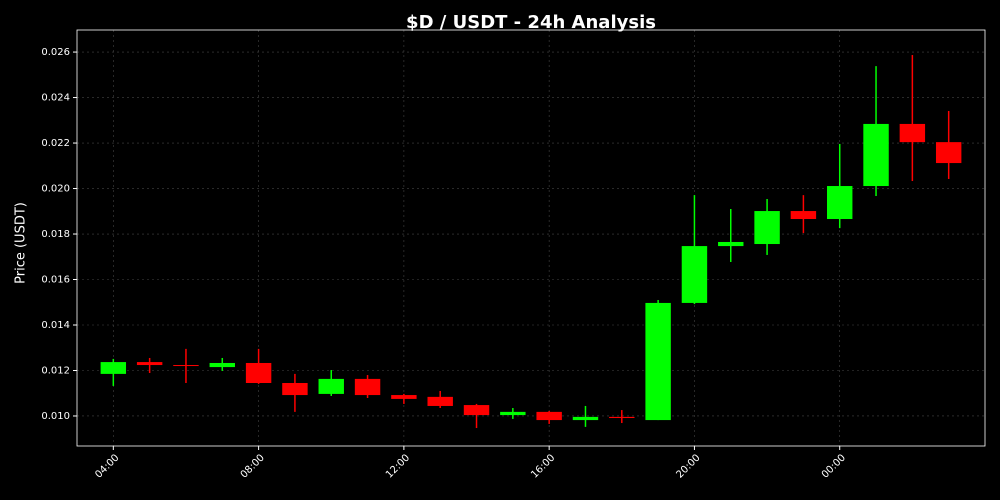 Image resolution: width=1000 pixels, height=500 pixels. What do you see at coordinates (55, 416) in the screenshot?
I see `y-tick-label: 0.010` at bounding box center [55, 416].